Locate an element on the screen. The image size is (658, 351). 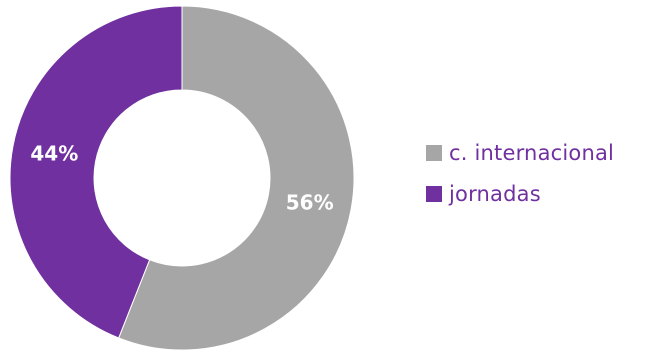
data-label-jornadas: 44% is located at coordinates (54, 154).